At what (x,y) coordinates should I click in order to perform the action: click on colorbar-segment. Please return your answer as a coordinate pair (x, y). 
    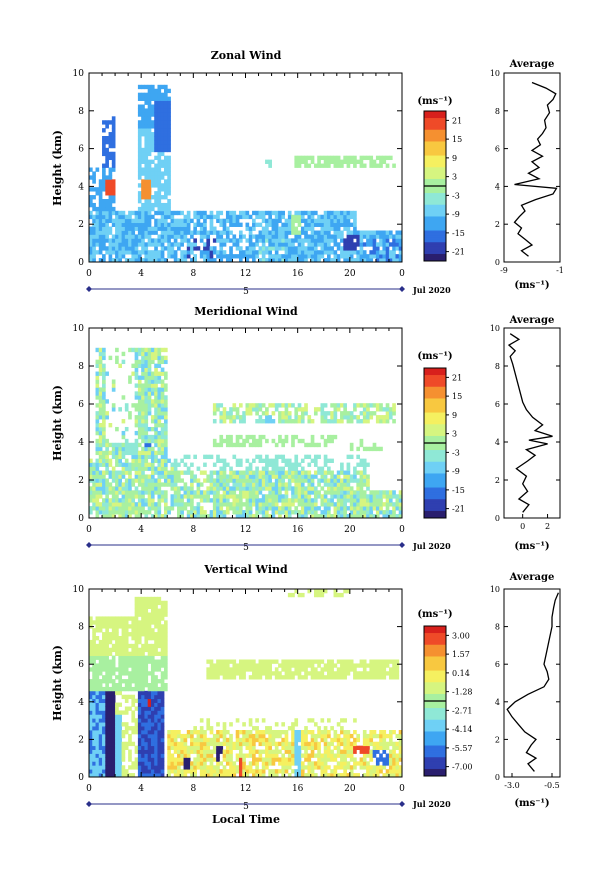
    Looking at the image, I should click on (435, 489).